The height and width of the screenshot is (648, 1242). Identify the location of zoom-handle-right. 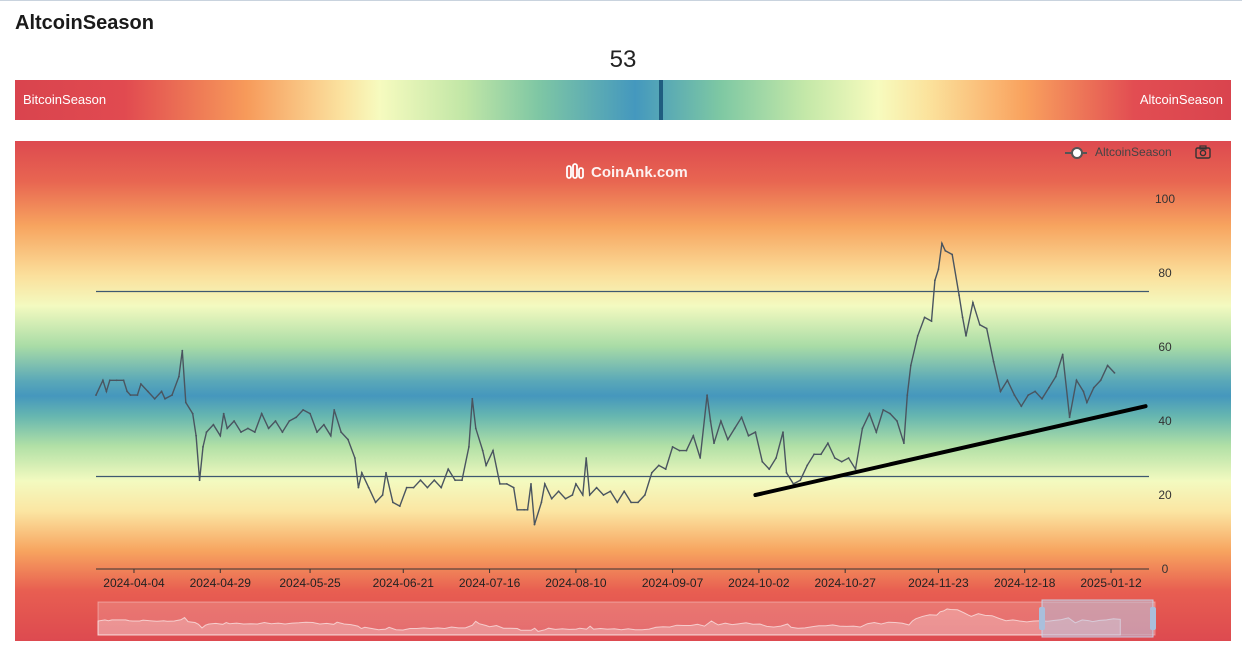
(1153, 618).